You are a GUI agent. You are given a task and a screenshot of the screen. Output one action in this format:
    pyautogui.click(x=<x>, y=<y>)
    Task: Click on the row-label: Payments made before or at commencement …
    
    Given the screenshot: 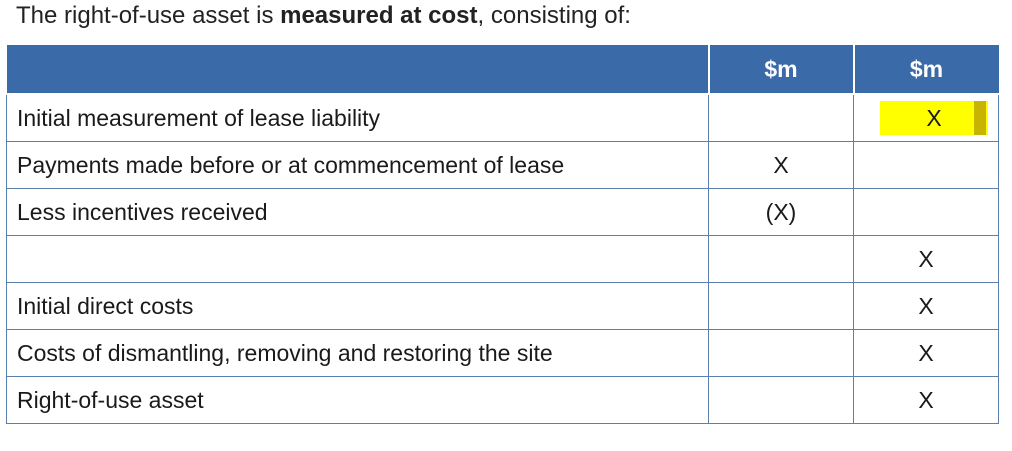 What is the action you would take?
    pyautogui.click(x=357, y=165)
    